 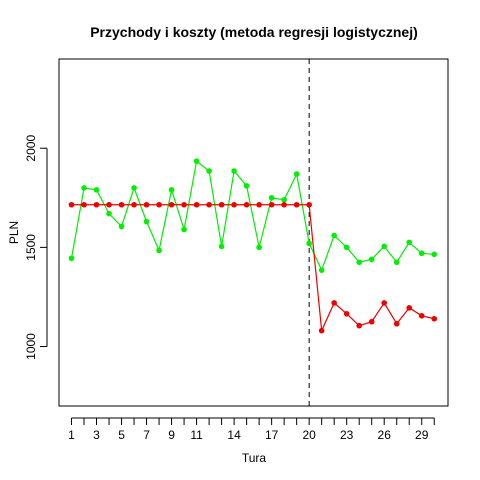 I want to click on x-tick-label: 7, so click(x=146, y=435).